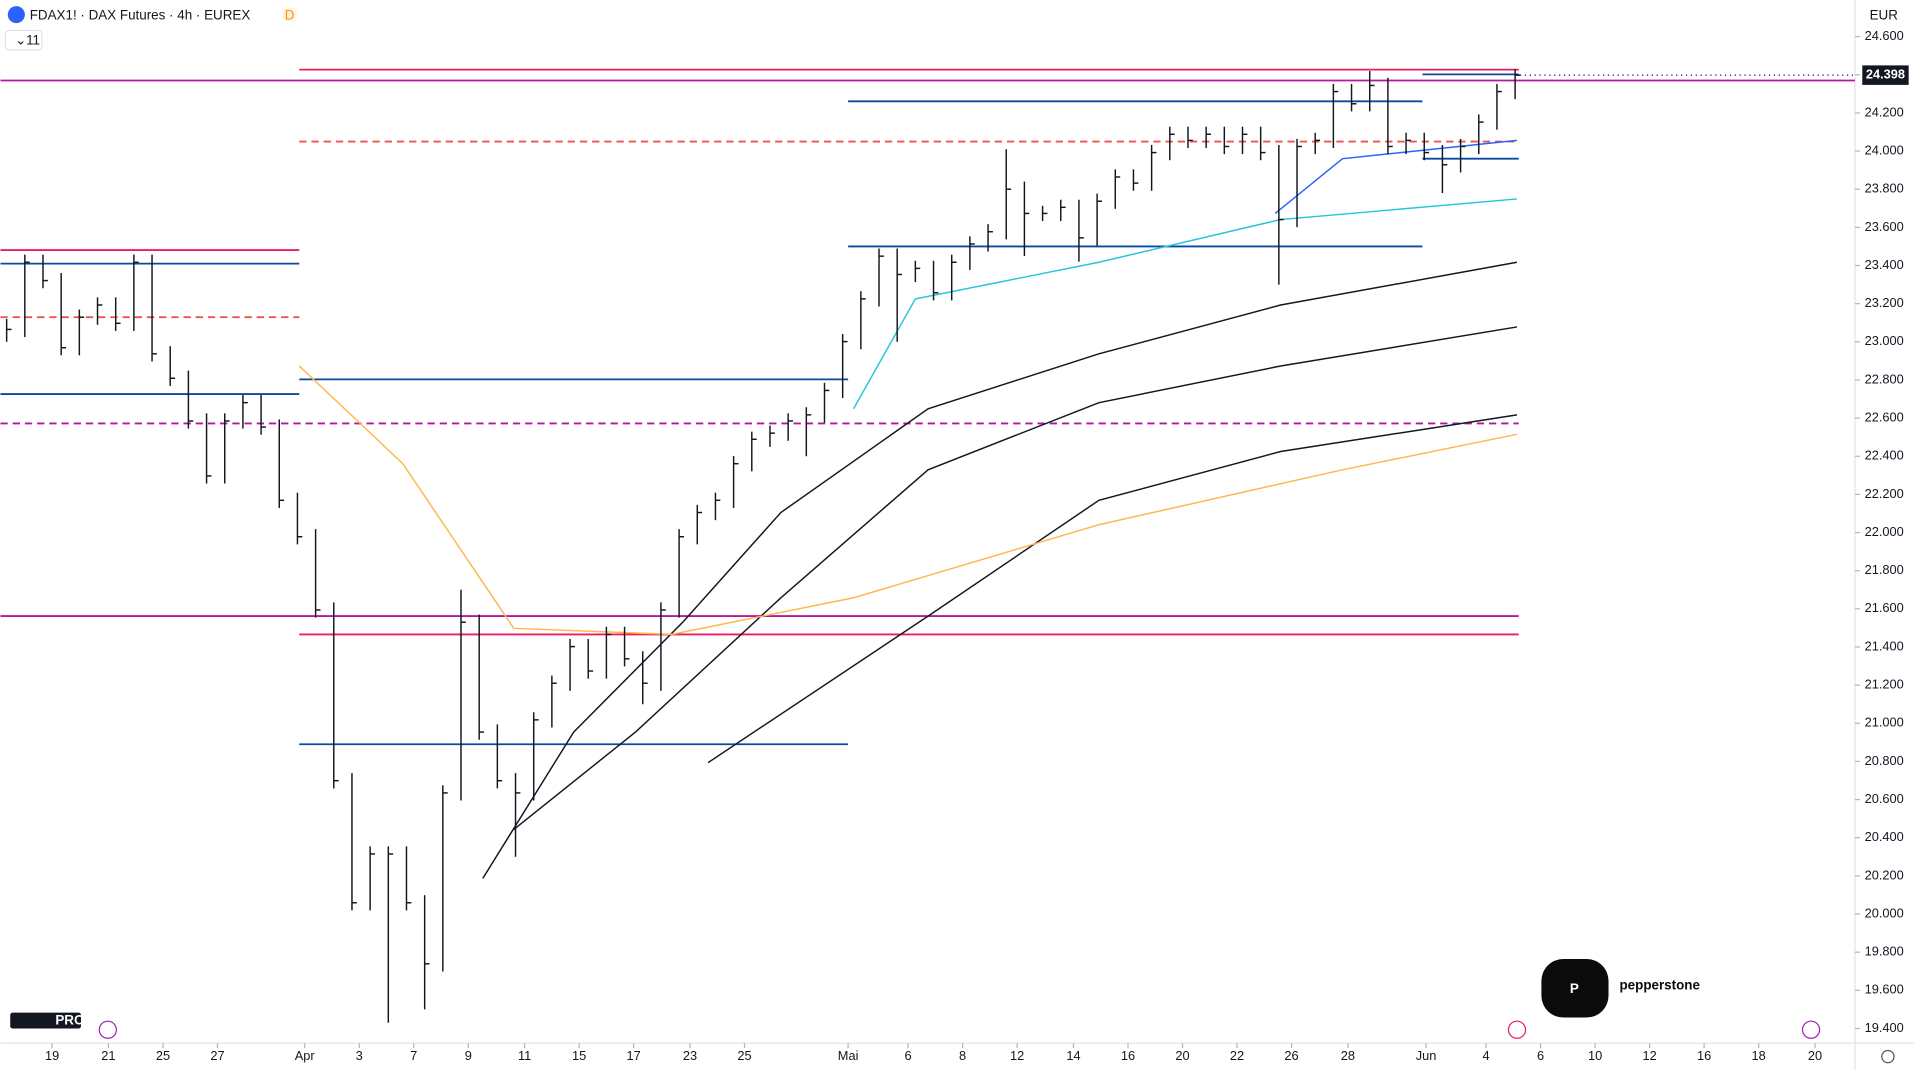  Describe the element at coordinates (45, 1020) in the screenshot. I see `tv-logo` at that location.